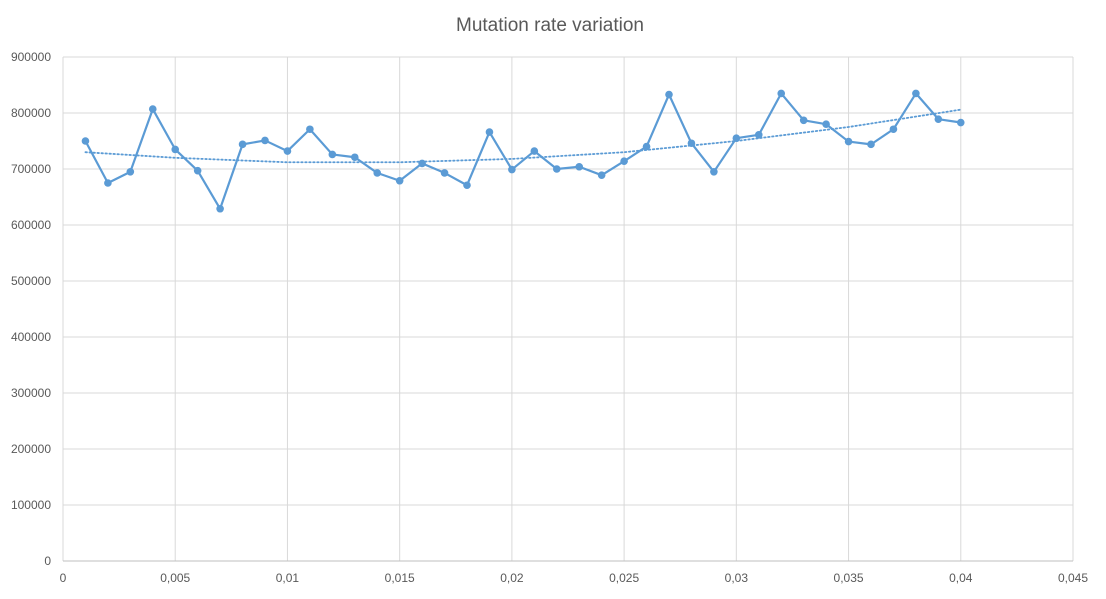  Describe the element at coordinates (31, 505) in the screenshot. I see `y-tick-label: 100000` at that location.